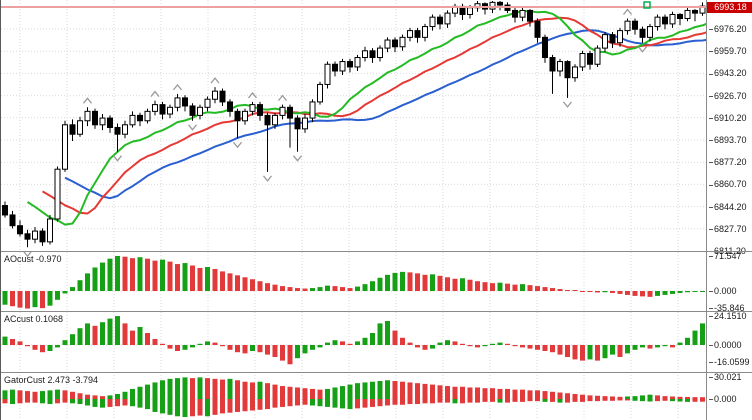 The height and width of the screenshot is (420, 752). Describe the element at coordinates (215, 80) in the screenshot. I see `fractal-up-icon` at that location.